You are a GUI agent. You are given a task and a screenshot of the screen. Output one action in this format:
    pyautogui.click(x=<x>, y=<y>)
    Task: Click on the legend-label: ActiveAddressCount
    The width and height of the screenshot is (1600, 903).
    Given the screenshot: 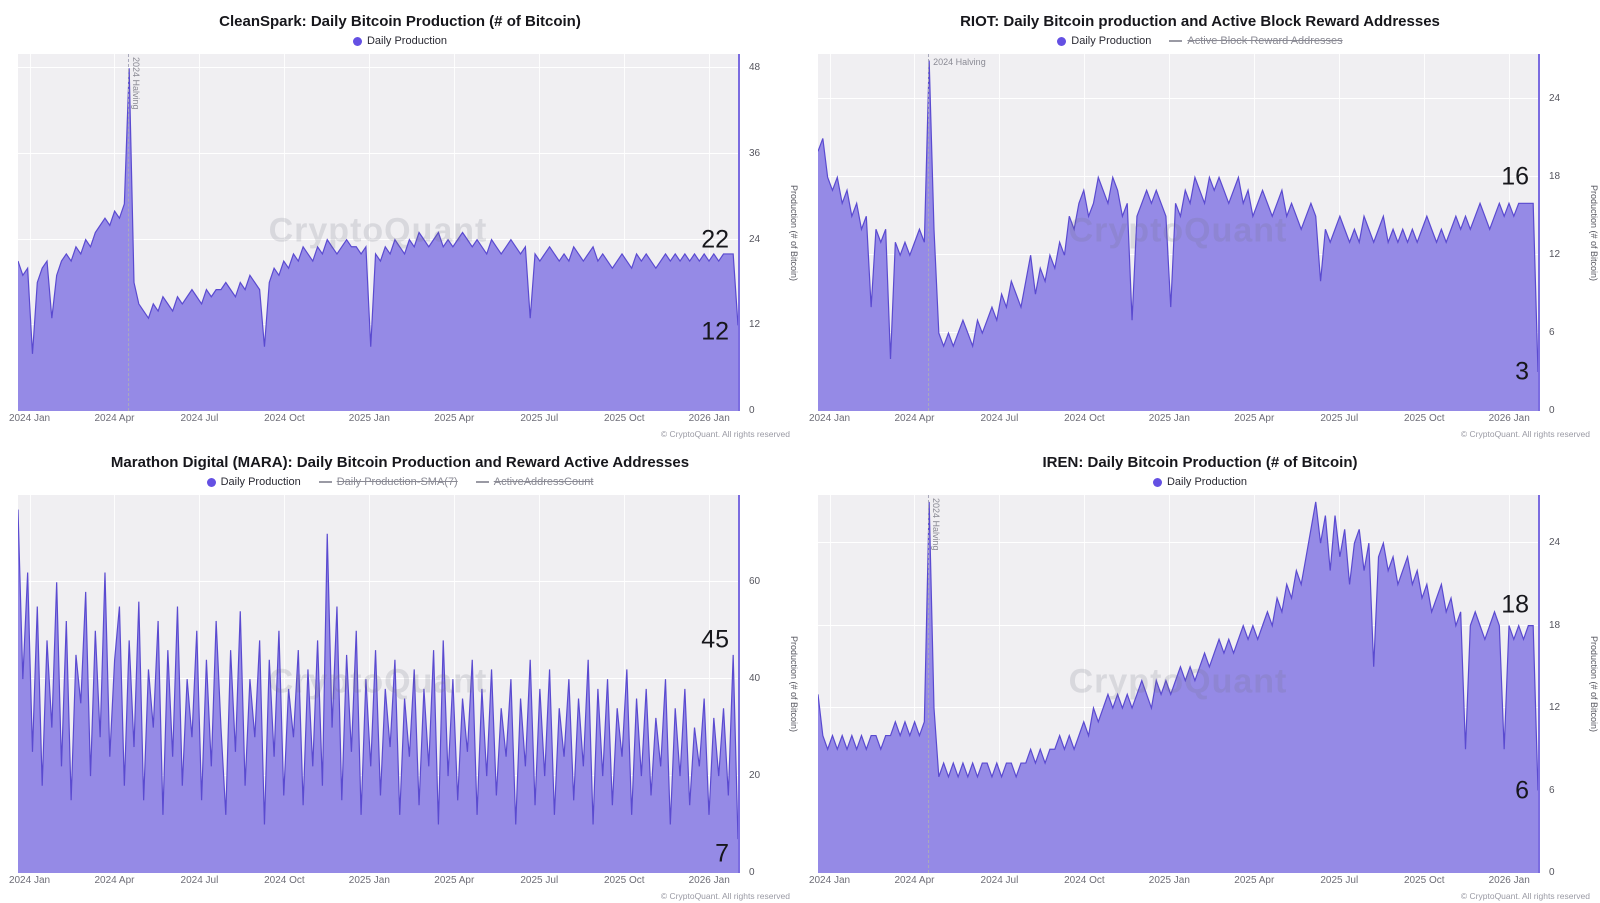 What is the action you would take?
    pyautogui.click(x=543, y=482)
    